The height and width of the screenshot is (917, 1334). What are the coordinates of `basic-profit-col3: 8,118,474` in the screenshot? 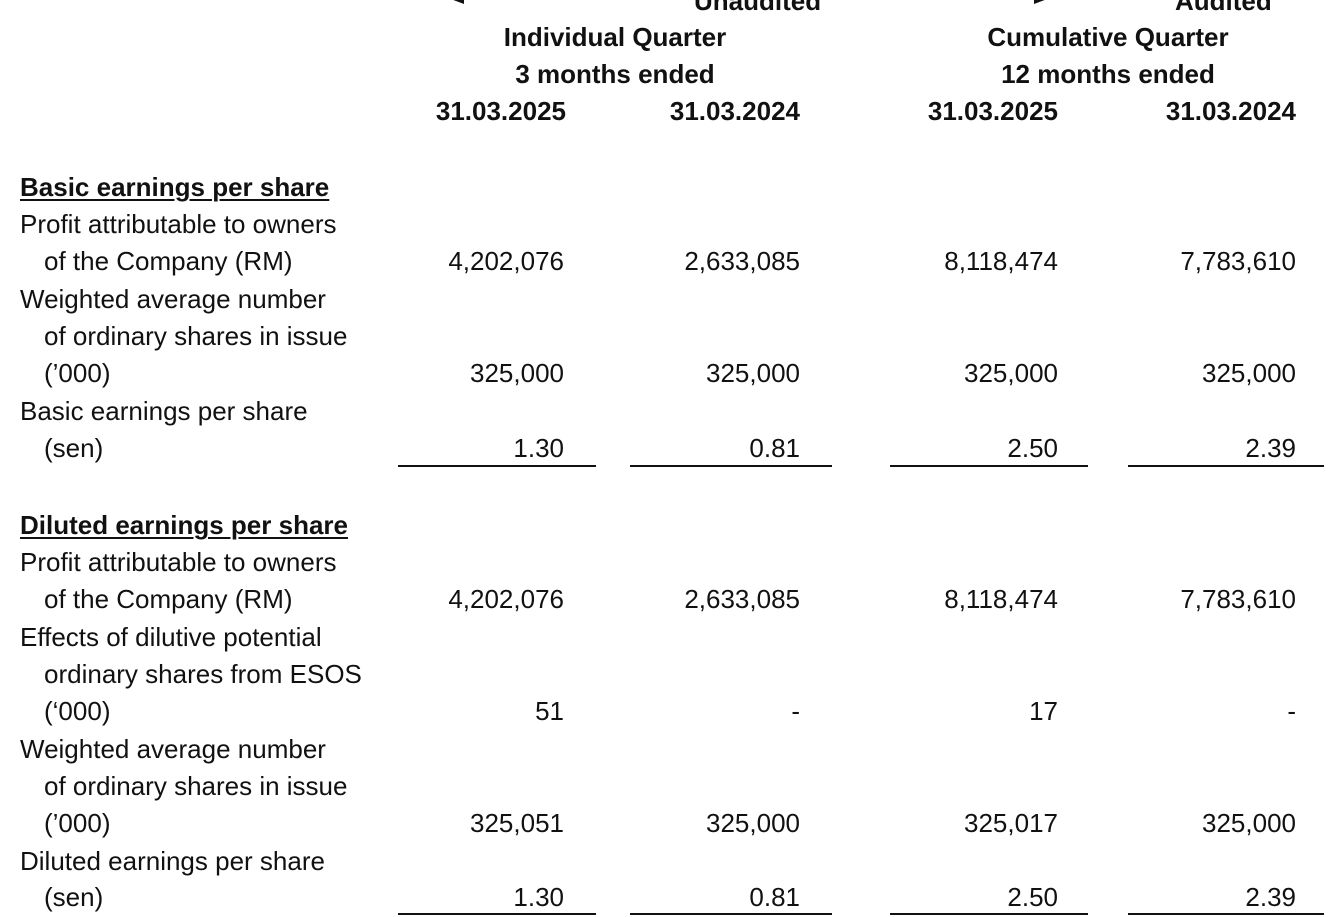 It's located at (1001, 261).